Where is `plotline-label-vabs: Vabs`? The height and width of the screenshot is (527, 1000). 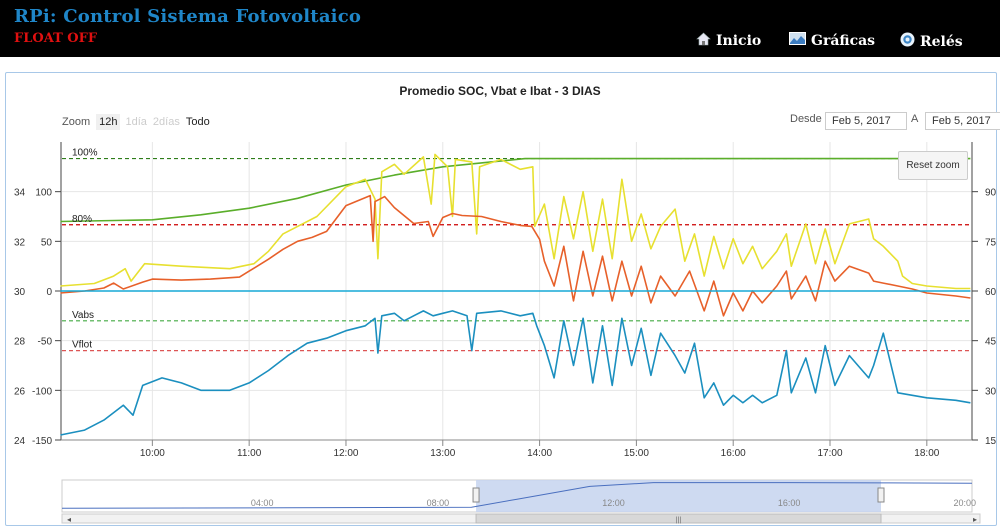 plotline-label-vabs: Vabs is located at coordinates (83, 315).